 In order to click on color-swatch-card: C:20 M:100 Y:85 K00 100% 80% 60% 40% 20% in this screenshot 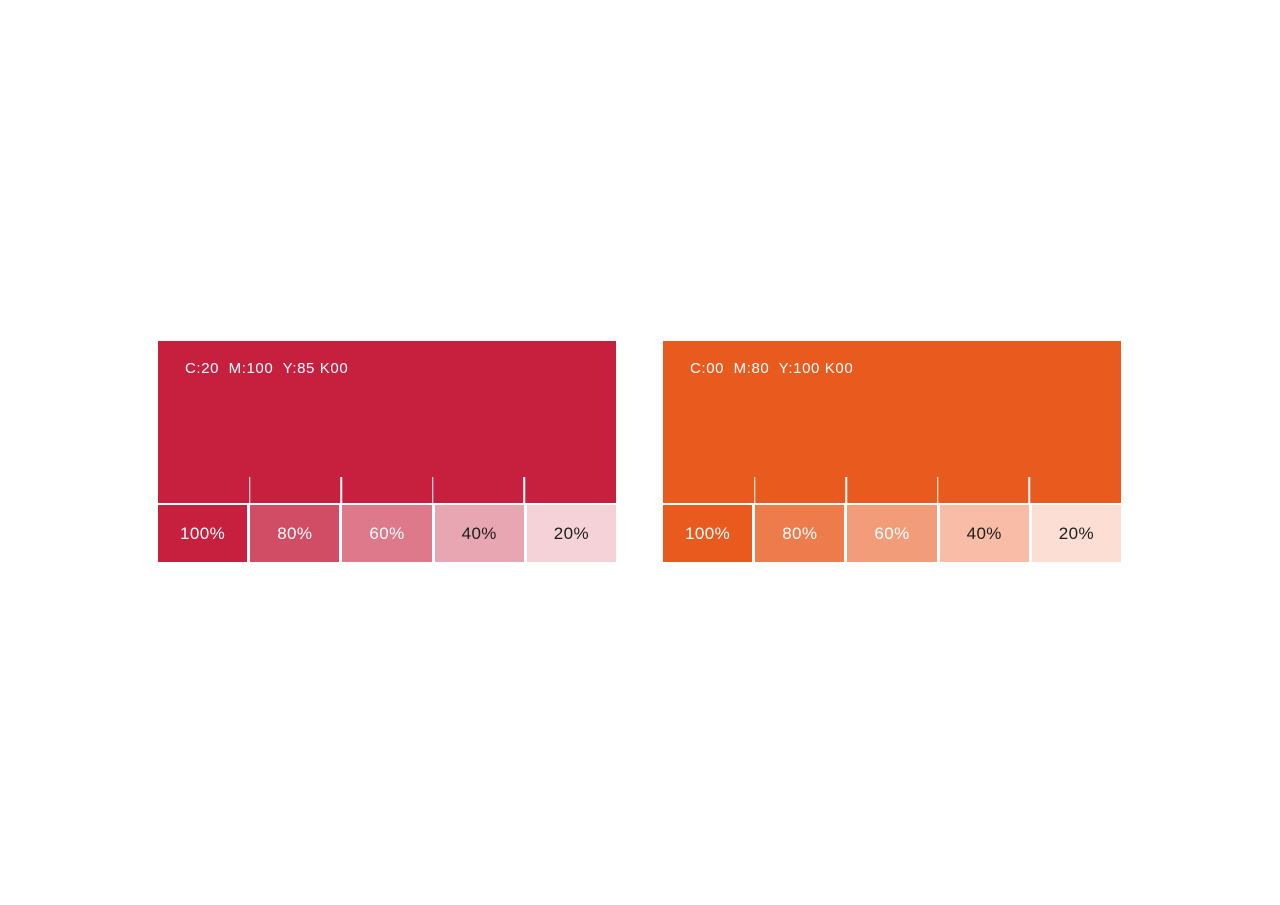, I will do `click(387, 451)`.